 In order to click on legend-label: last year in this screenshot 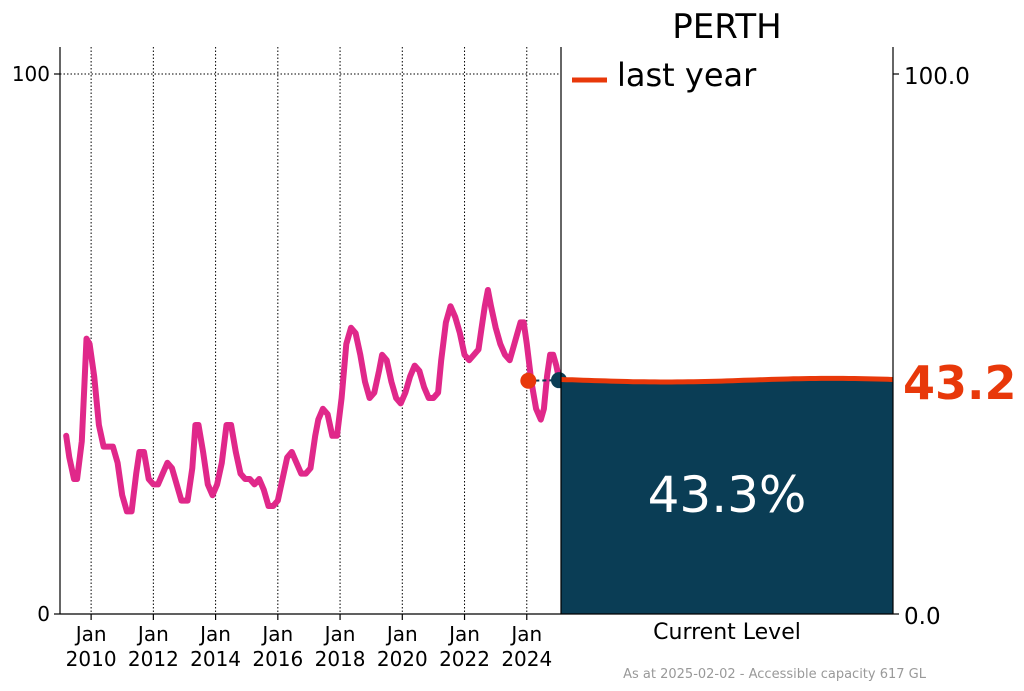, I will do `click(687, 75)`.